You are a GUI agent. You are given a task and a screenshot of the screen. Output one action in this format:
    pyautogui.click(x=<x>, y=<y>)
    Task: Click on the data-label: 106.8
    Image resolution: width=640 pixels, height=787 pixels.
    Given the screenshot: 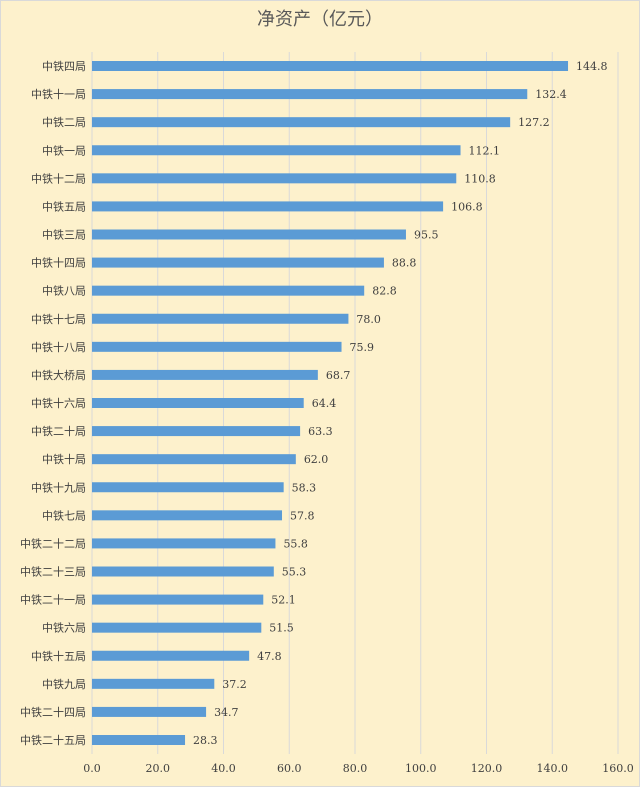 What is the action you would take?
    pyautogui.click(x=467, y=206)
    